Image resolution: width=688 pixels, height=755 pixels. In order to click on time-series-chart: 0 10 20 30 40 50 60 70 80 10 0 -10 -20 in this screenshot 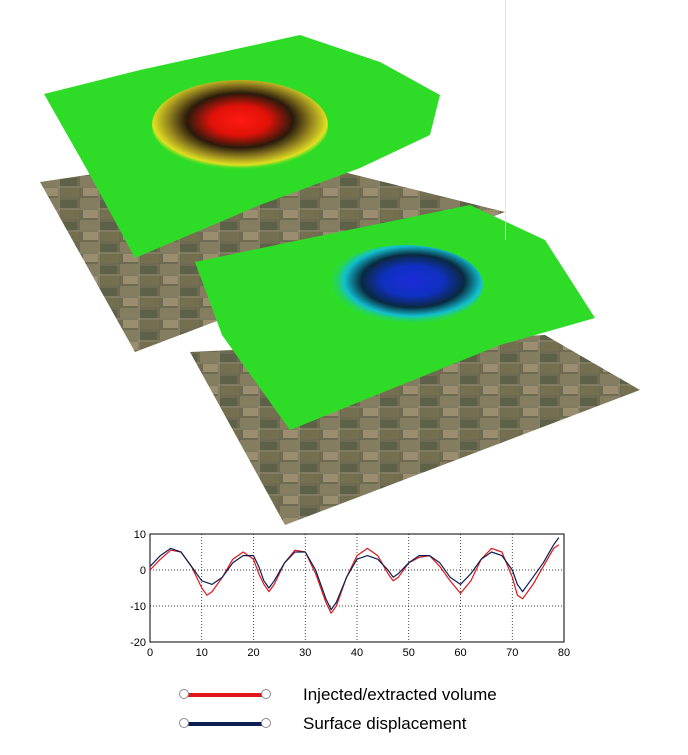, I will do `click(350, 594)`.